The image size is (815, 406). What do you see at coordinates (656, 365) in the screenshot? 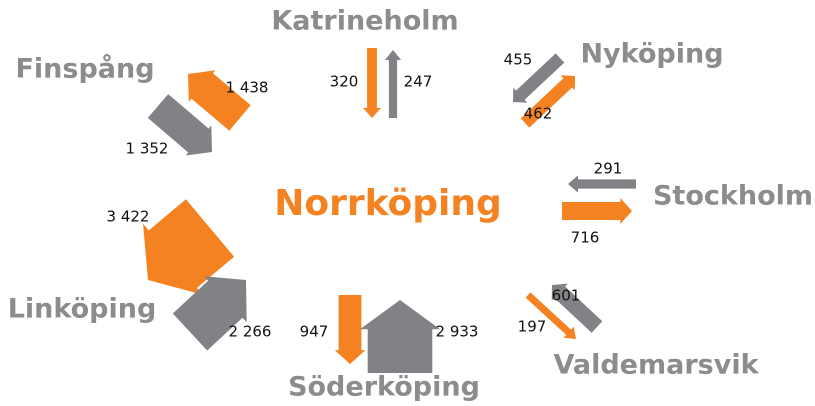
I see `place-label: Valdemarsvik` at bounding box center [656, 365].